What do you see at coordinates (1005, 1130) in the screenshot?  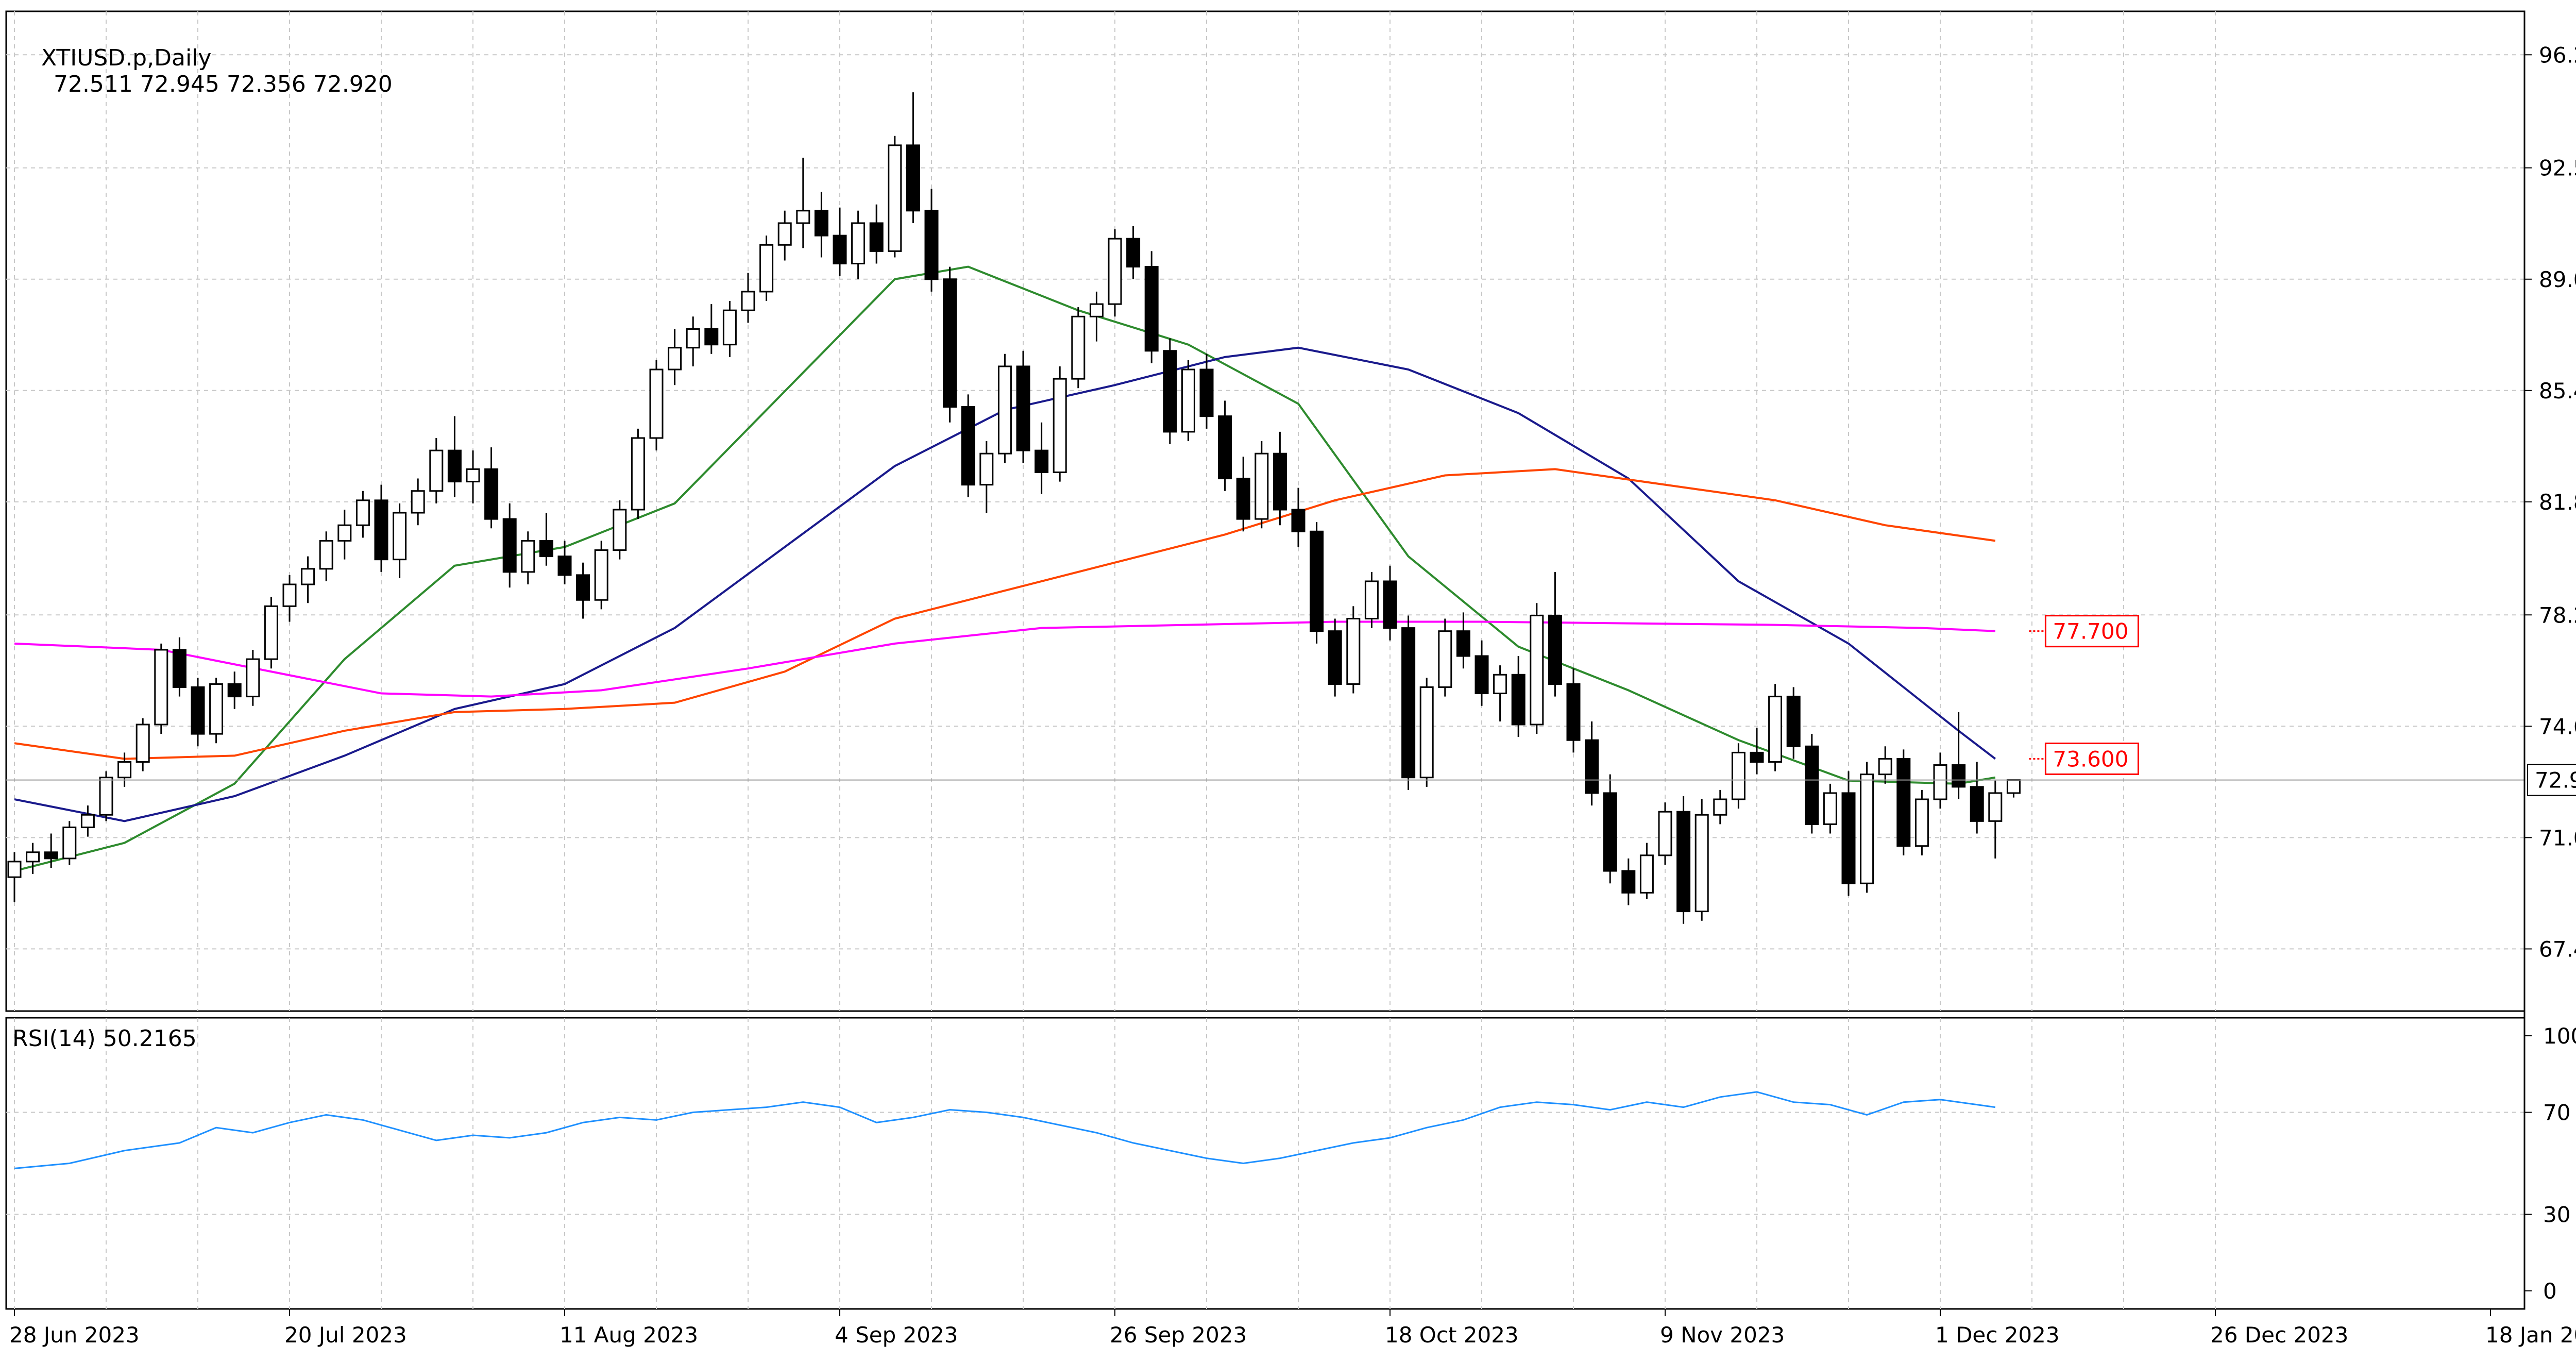 I see `rsi-line` at bounding box center [1005, 1130].